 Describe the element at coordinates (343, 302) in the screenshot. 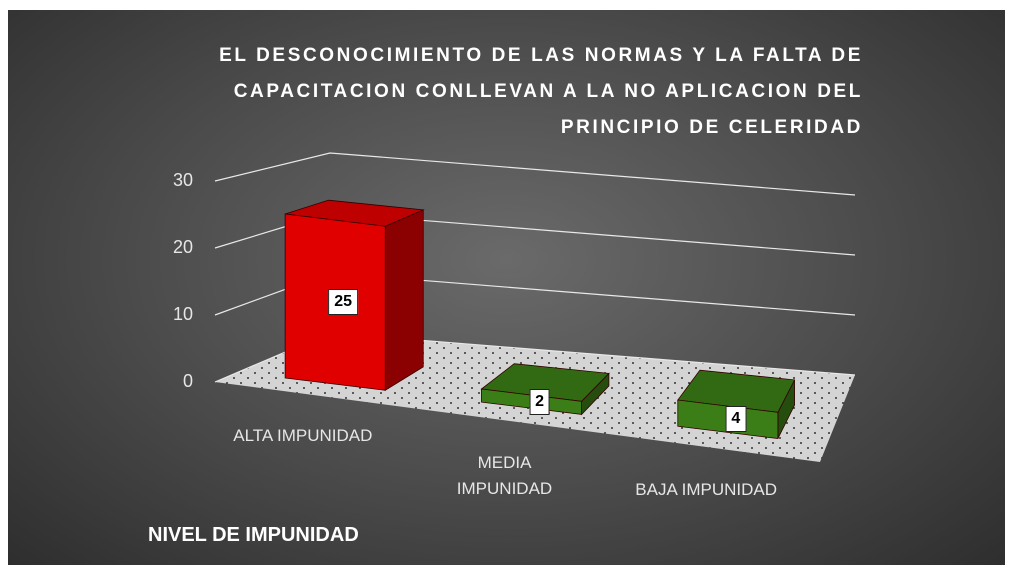

I see `value-label: 25` at that location.